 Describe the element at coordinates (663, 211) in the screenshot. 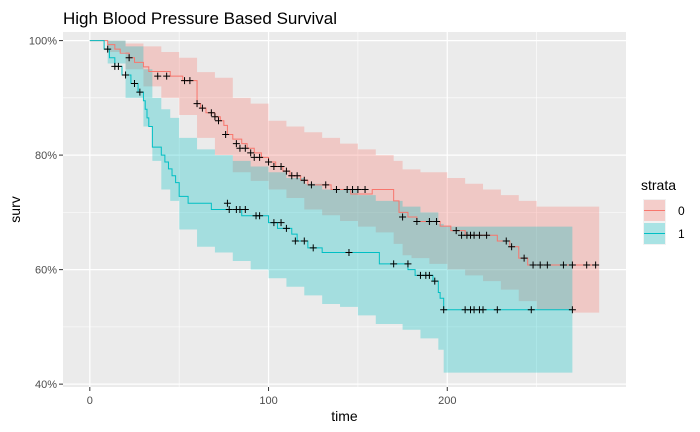

I see `legend: strata 0 1` at that location.